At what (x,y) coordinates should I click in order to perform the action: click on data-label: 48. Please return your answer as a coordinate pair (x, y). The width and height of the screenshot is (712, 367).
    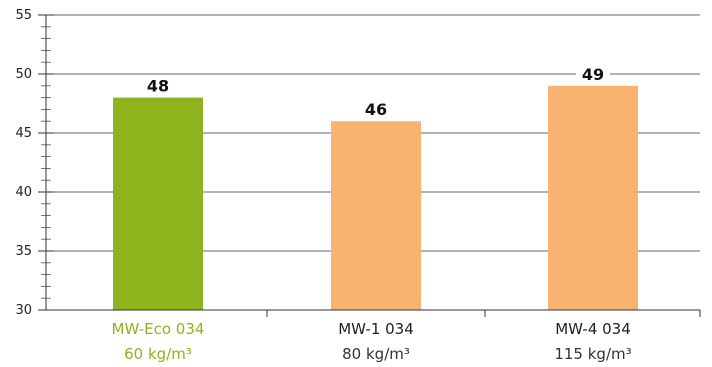
    Looking at the image, I should click on (158, 86).